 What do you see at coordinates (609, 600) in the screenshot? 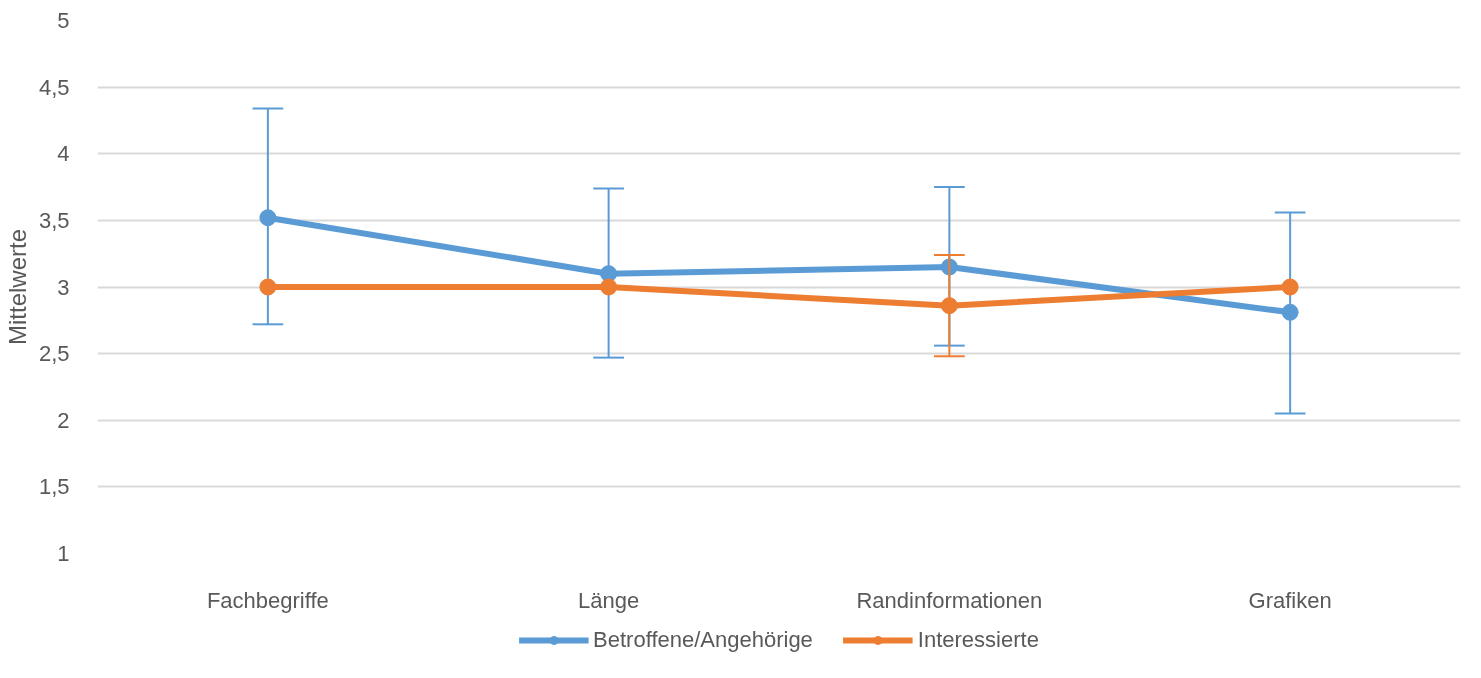
I see `x-tick-label: Länge` at bounding box center [609, 600].